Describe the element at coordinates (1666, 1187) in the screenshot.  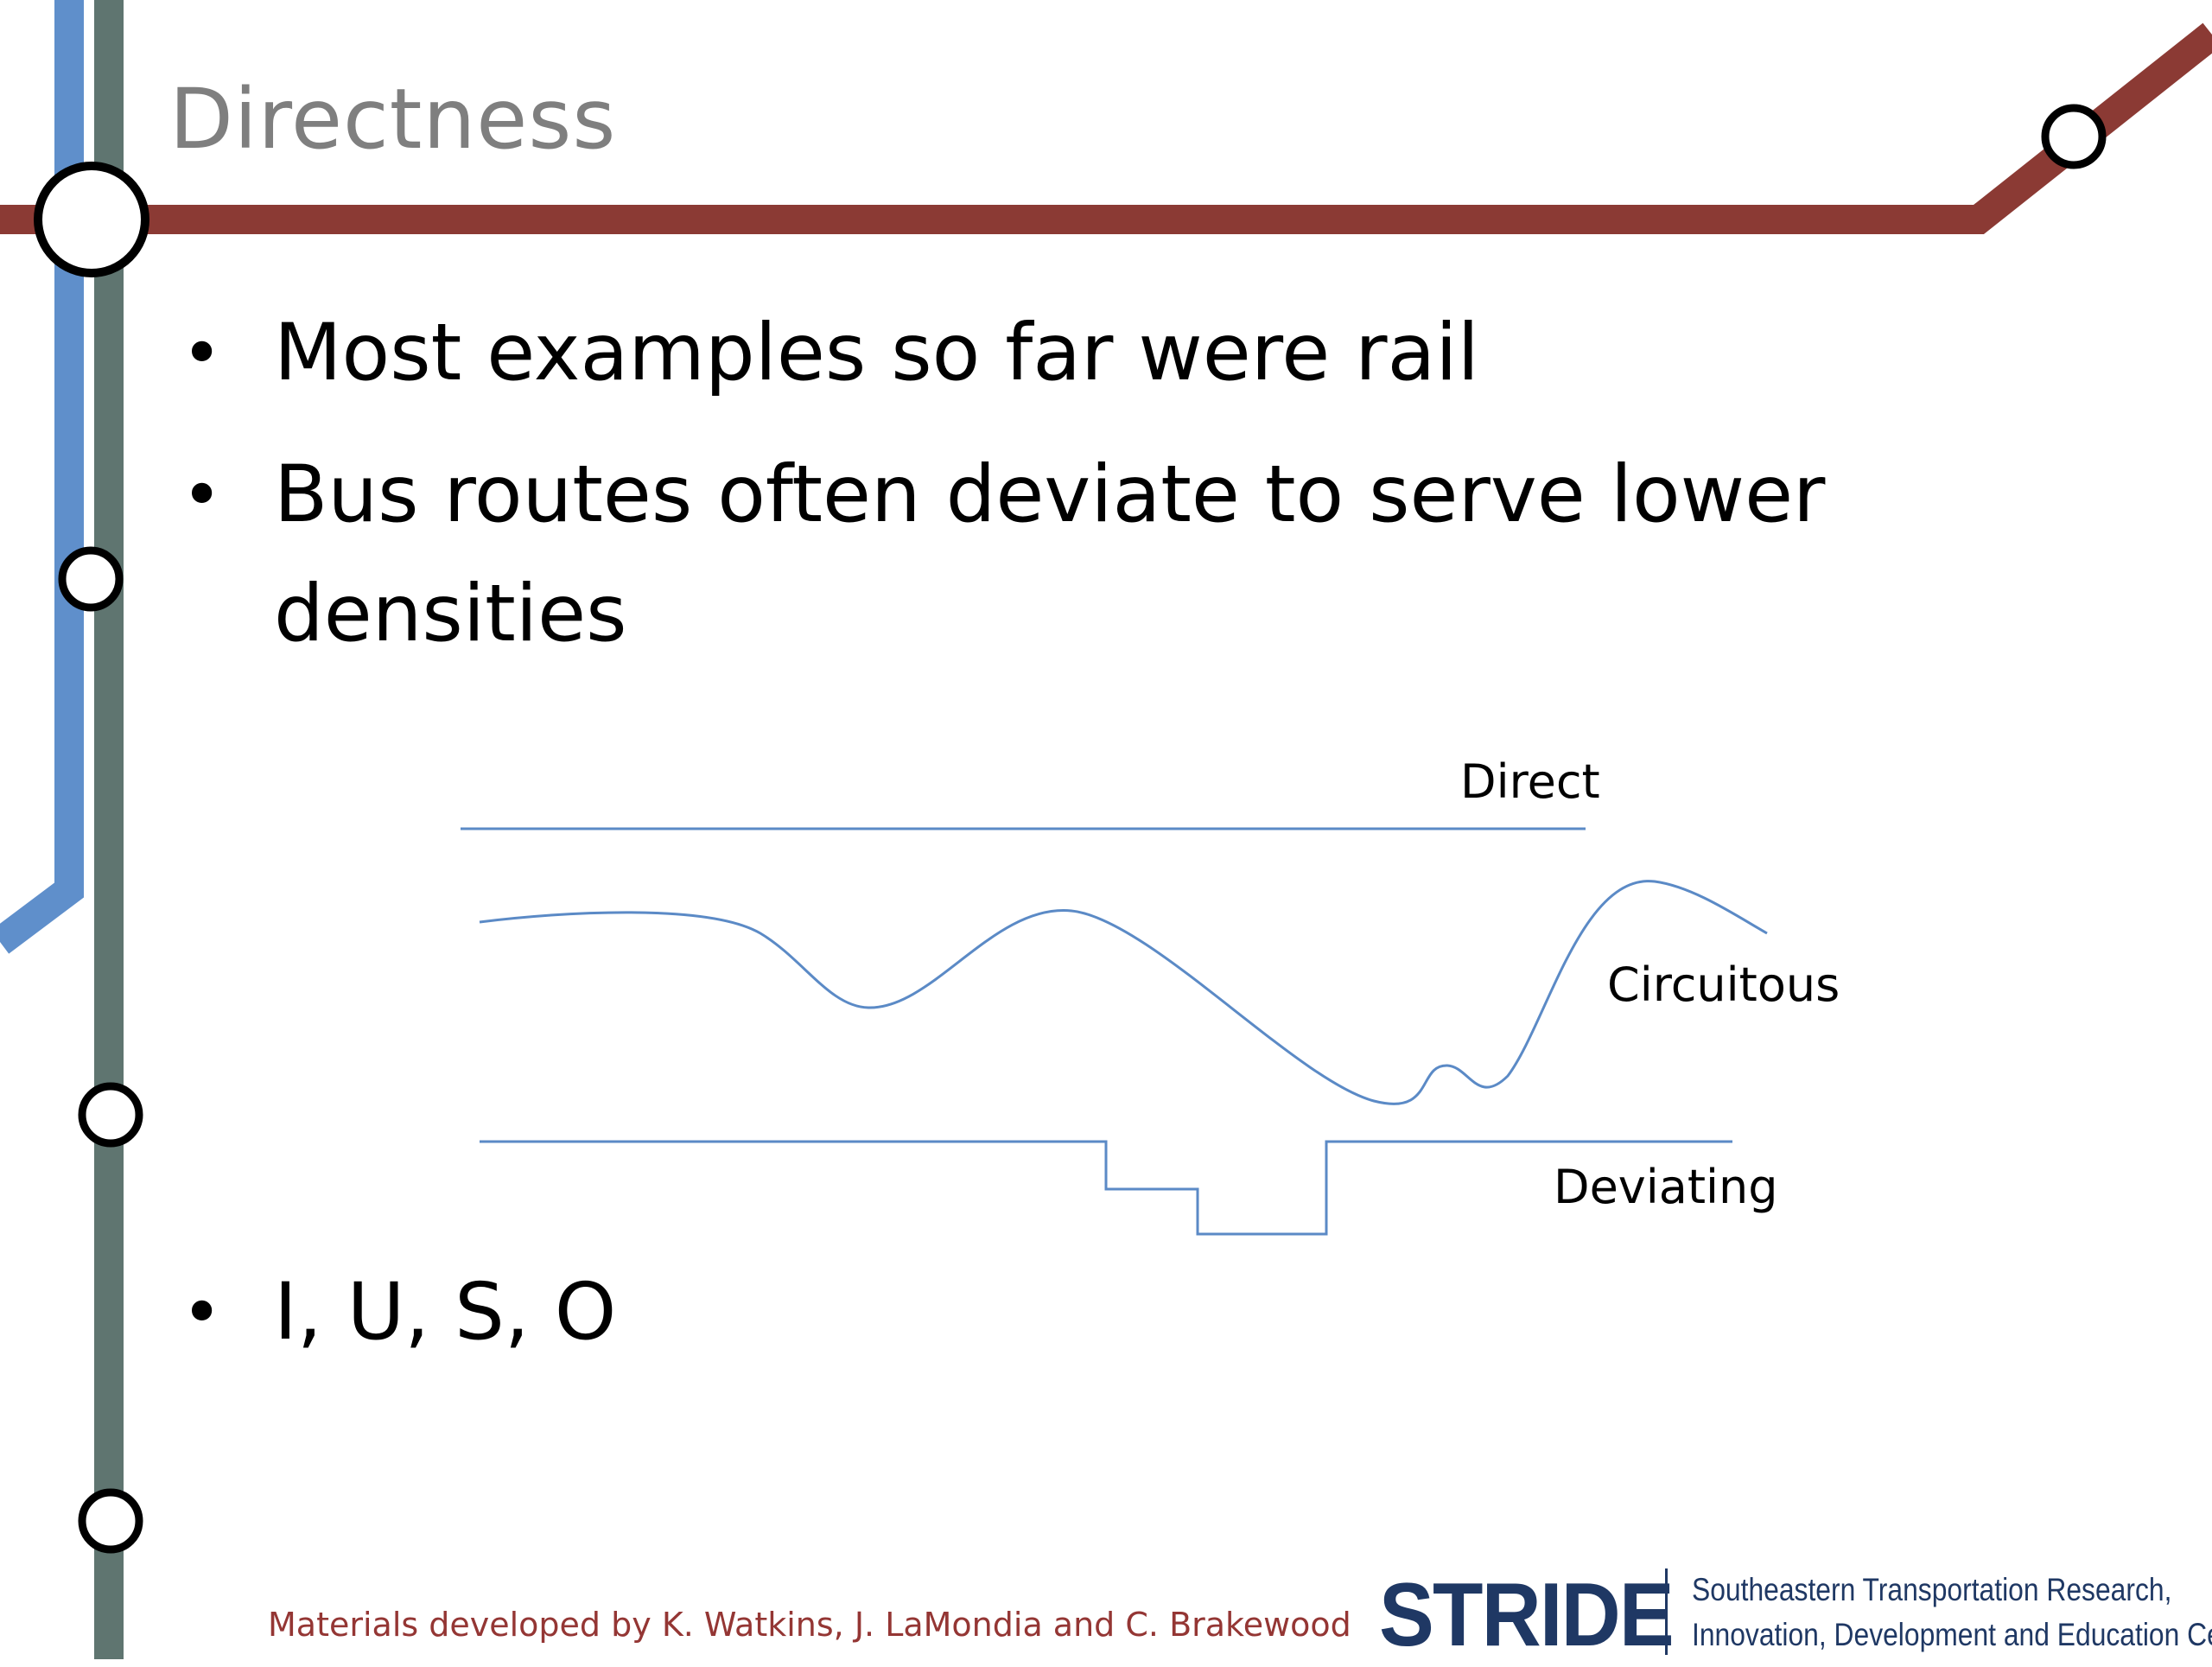
I see `deviating-label: Deviating` at that location.